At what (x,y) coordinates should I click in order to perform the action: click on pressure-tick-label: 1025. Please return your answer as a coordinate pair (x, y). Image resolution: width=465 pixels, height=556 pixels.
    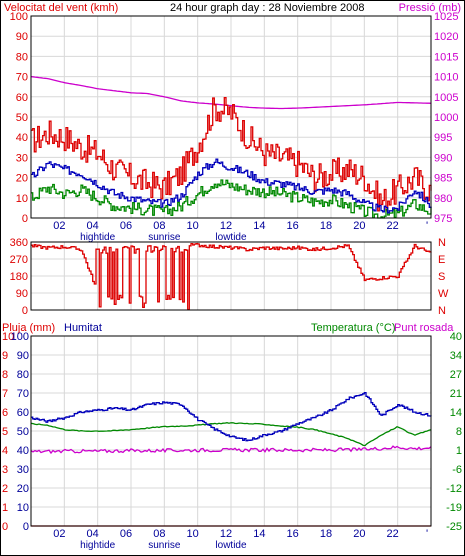
    Looking at the image, I should click on (446, 17).